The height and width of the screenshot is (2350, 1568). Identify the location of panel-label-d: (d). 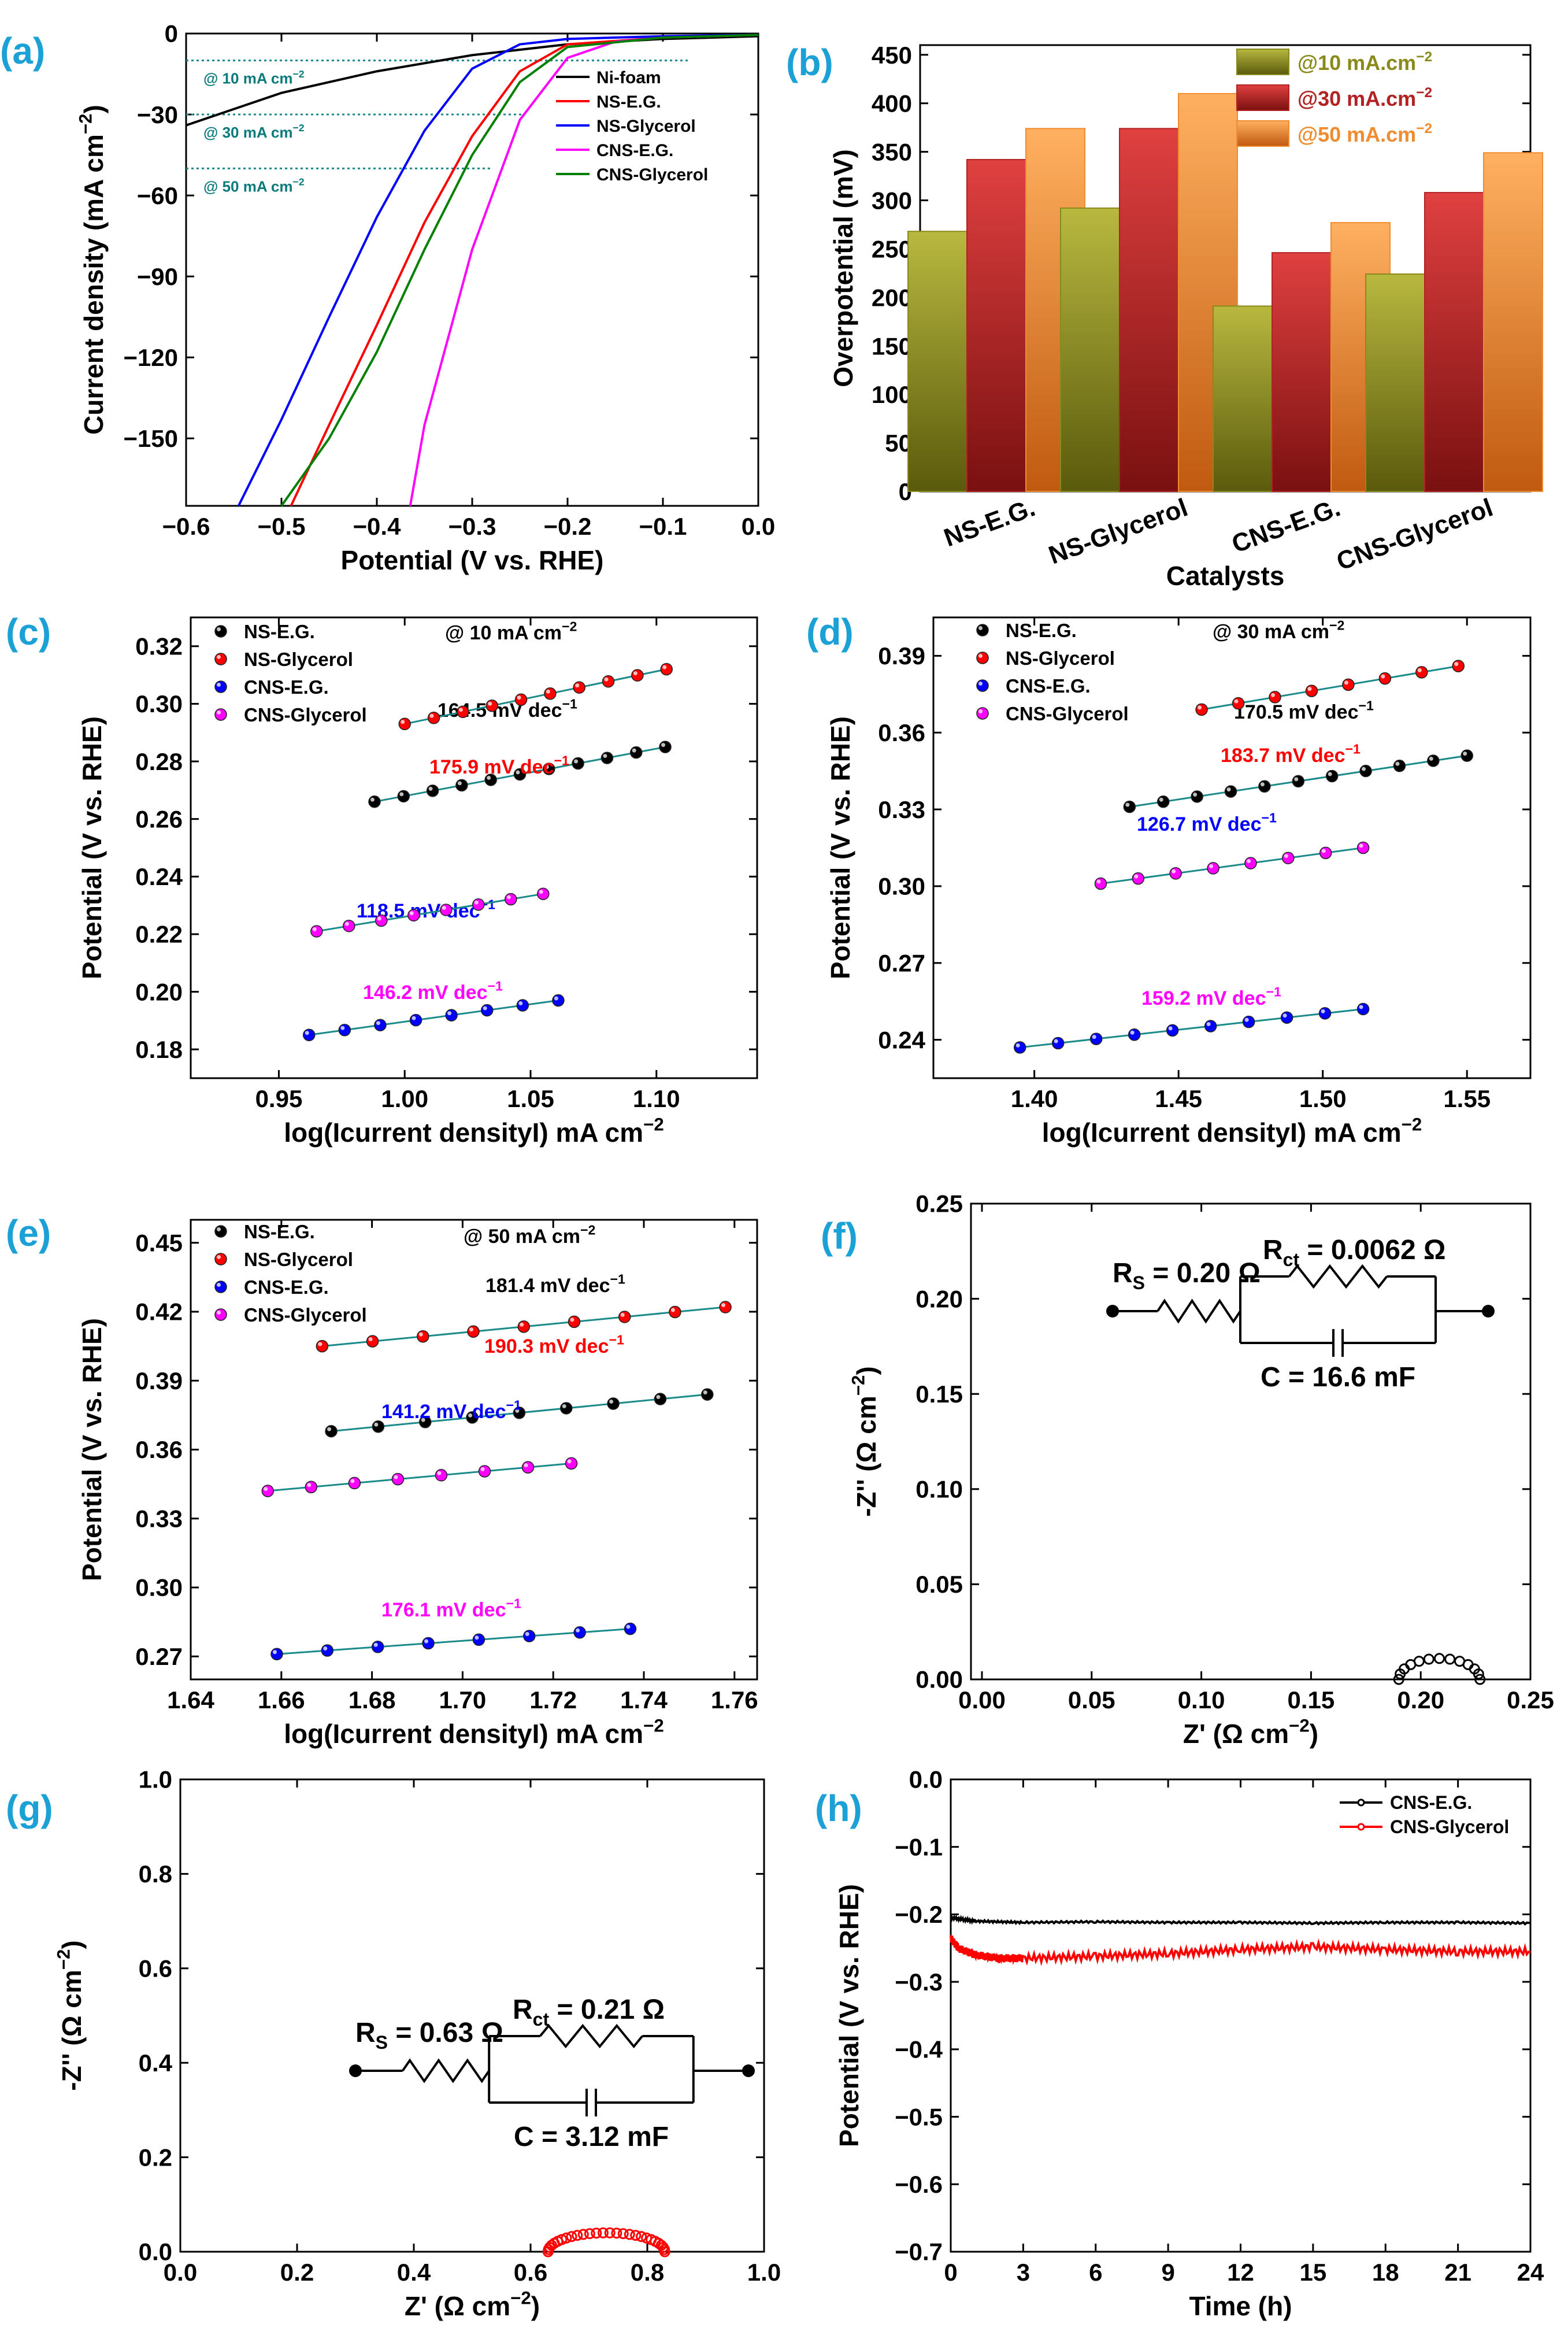
(830, 632).